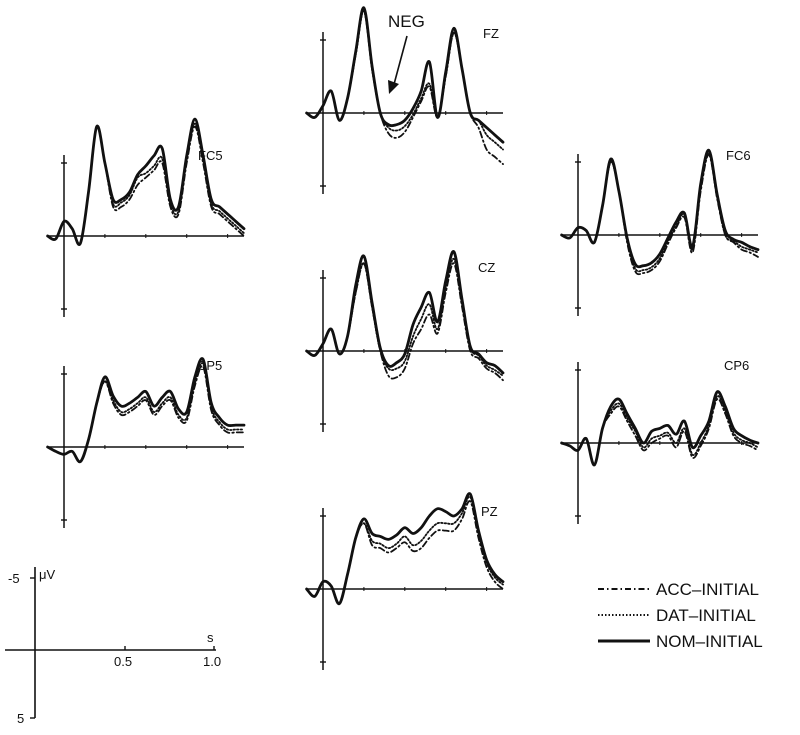  I want to click on panel-fz-label: FZ, so click(491, 33).